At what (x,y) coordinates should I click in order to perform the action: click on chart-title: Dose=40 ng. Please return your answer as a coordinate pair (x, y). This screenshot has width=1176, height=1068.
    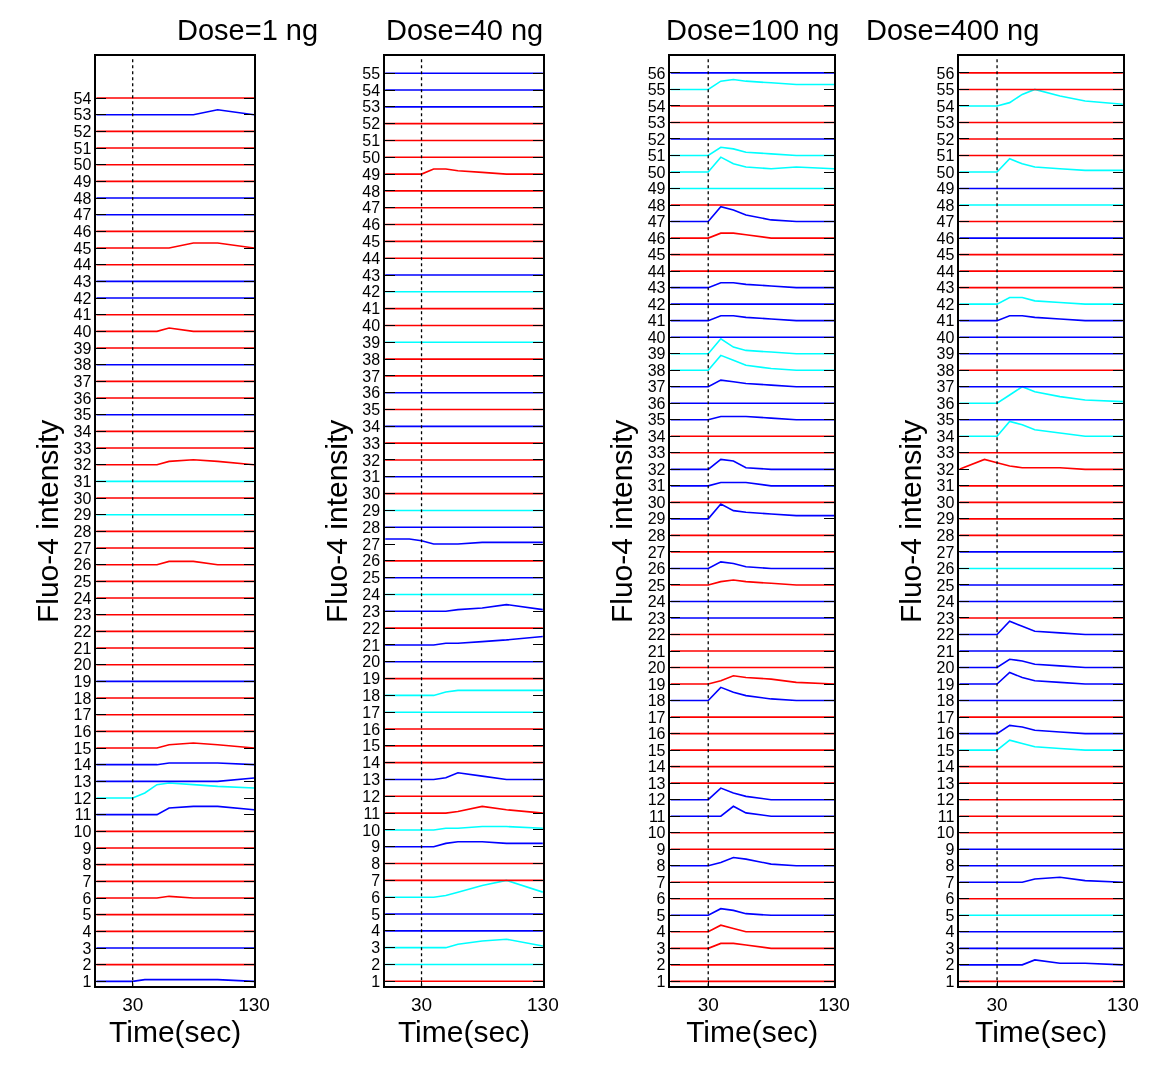
    Looking at the image, I should click on (465, 30).